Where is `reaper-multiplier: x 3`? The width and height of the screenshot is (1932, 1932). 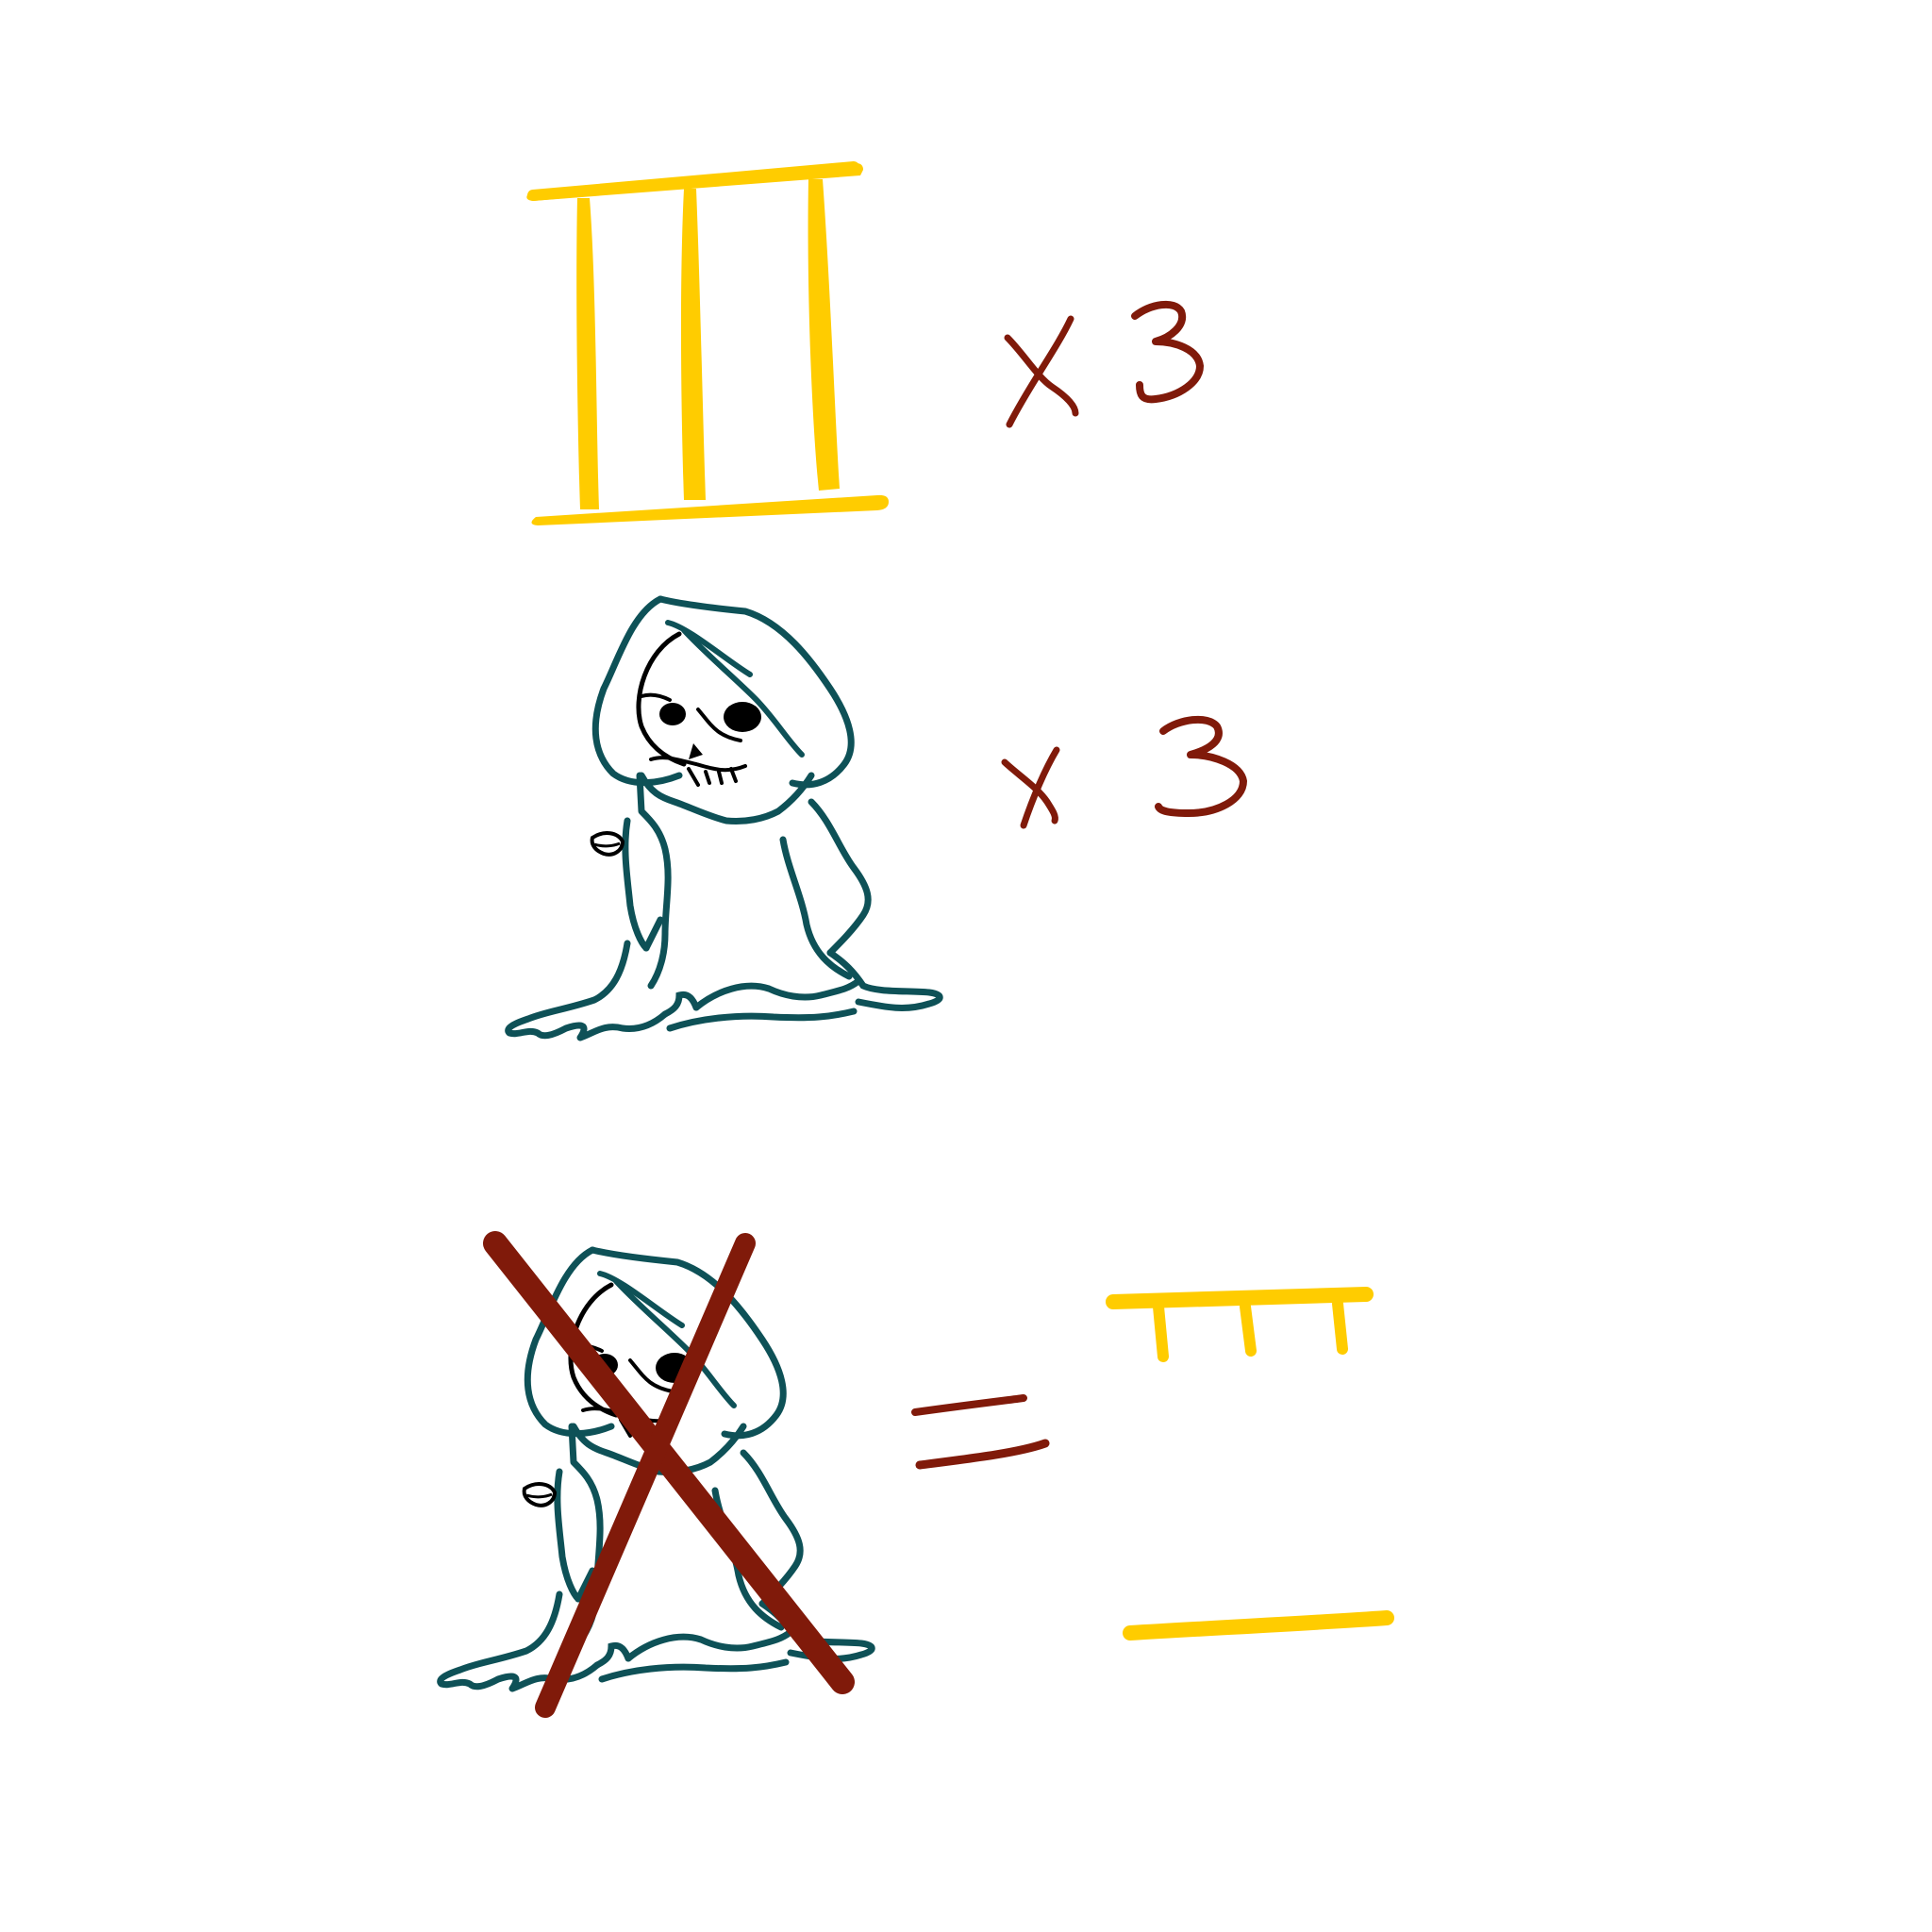 reaper-multiplier: x 3 is located at coordinates (1123, 772).